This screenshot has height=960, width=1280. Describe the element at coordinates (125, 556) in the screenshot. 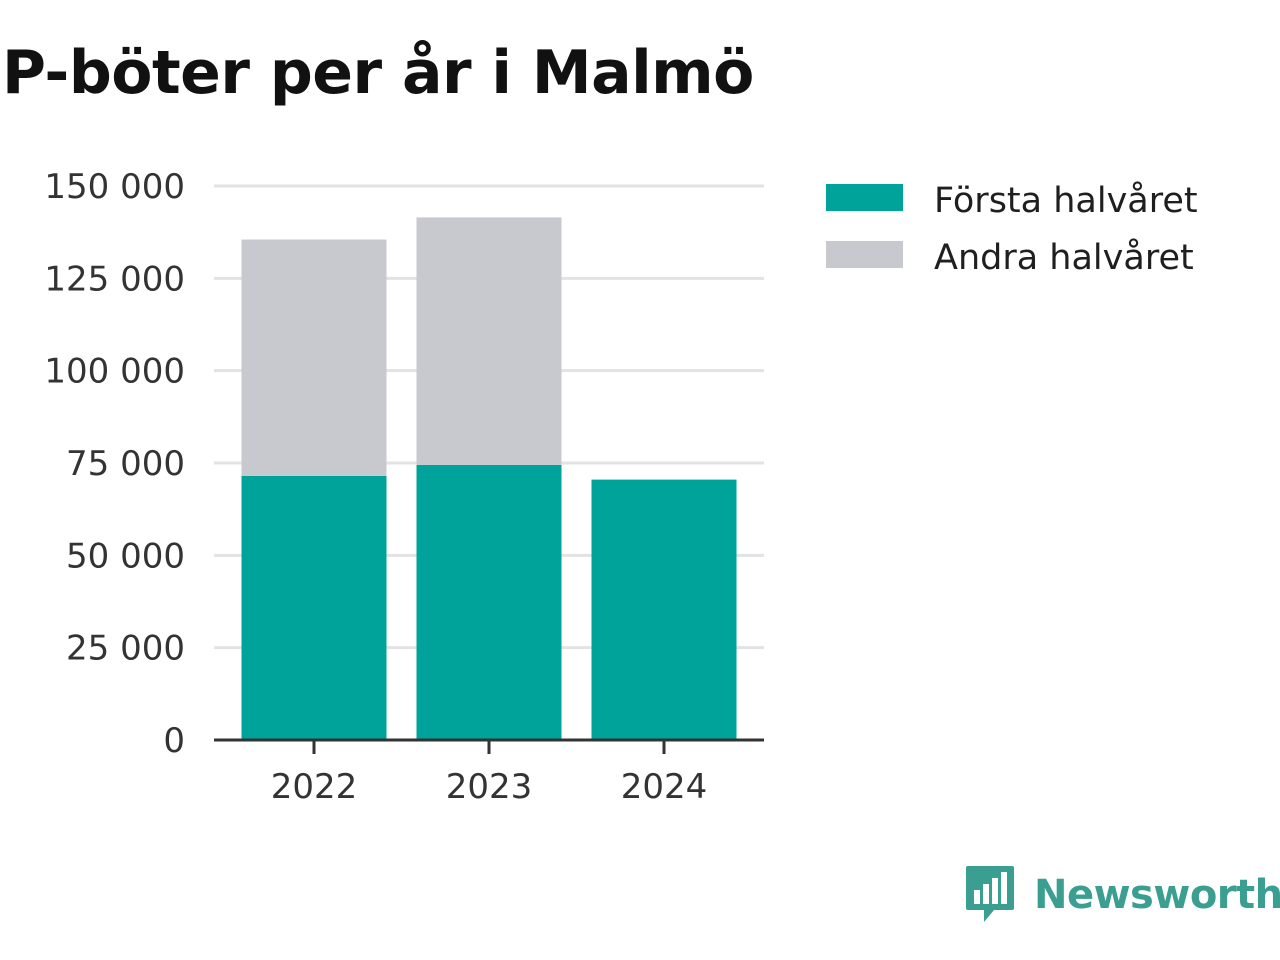

I see `y-tick-label: 50 000` at that location.